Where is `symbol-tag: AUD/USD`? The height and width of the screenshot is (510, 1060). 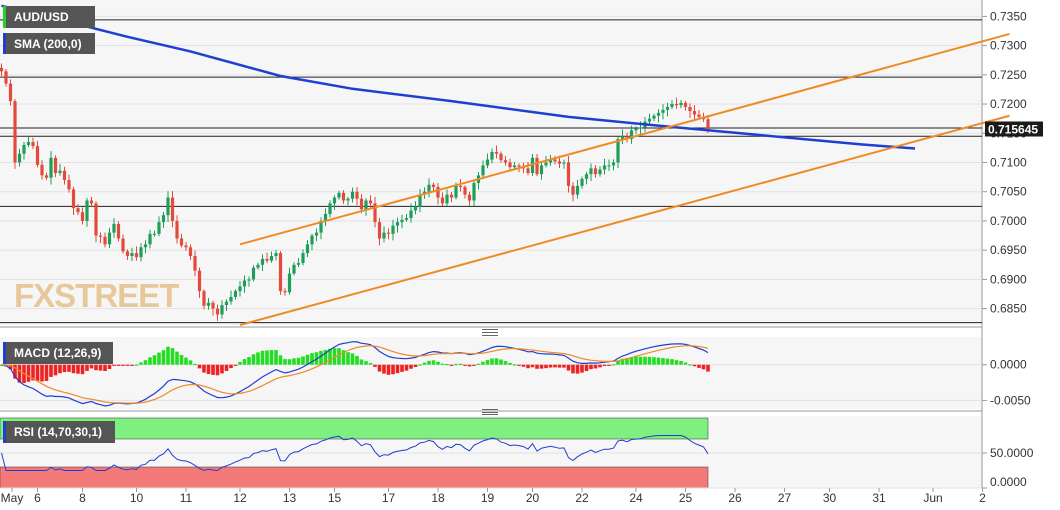 symbol-tag: AUD/USD is located at coordinates (49, 17).